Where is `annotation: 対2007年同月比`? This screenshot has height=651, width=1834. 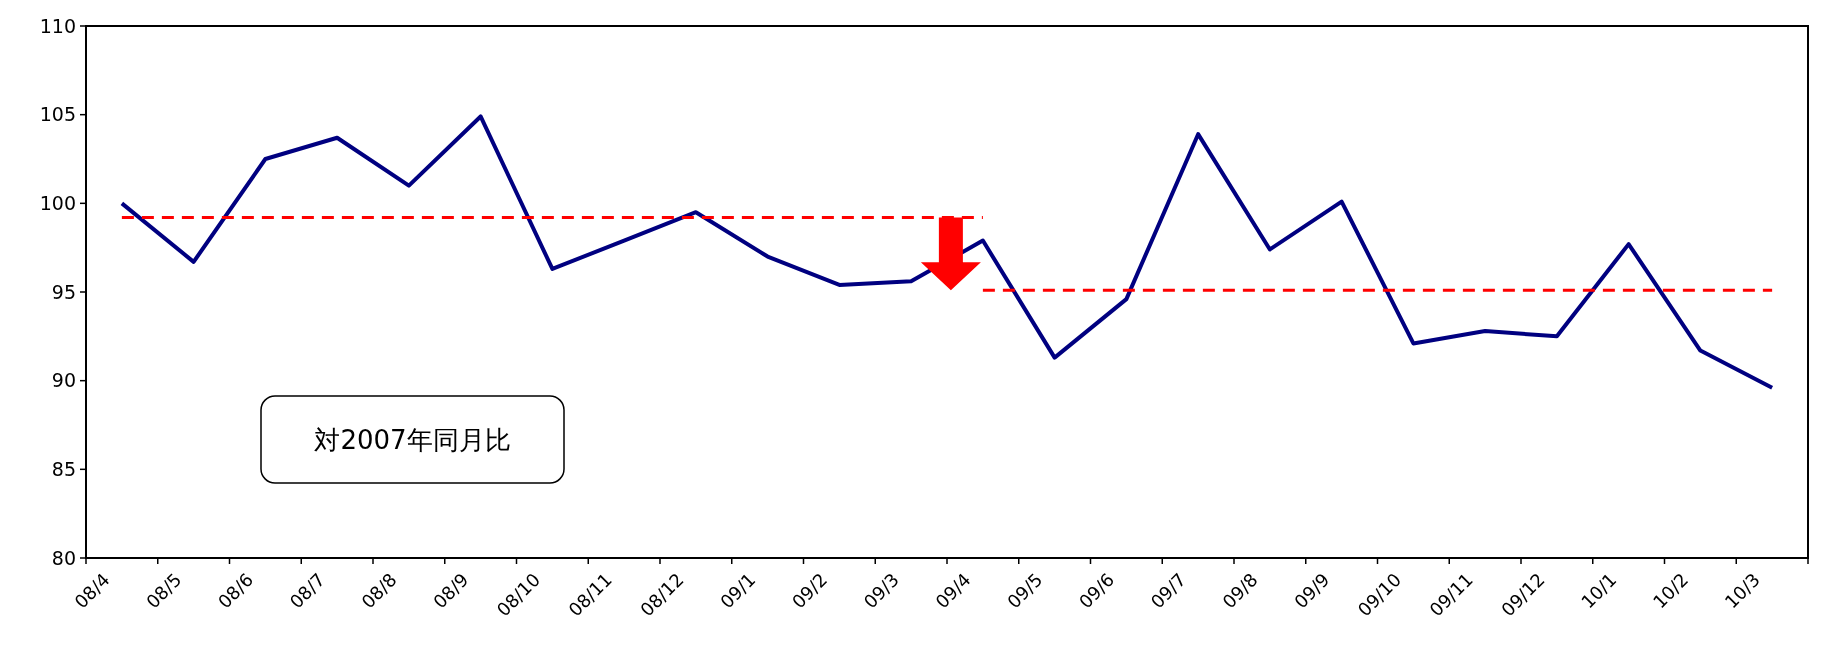 annotation: 対2007年同月比 is located at coordinates (412, 439).